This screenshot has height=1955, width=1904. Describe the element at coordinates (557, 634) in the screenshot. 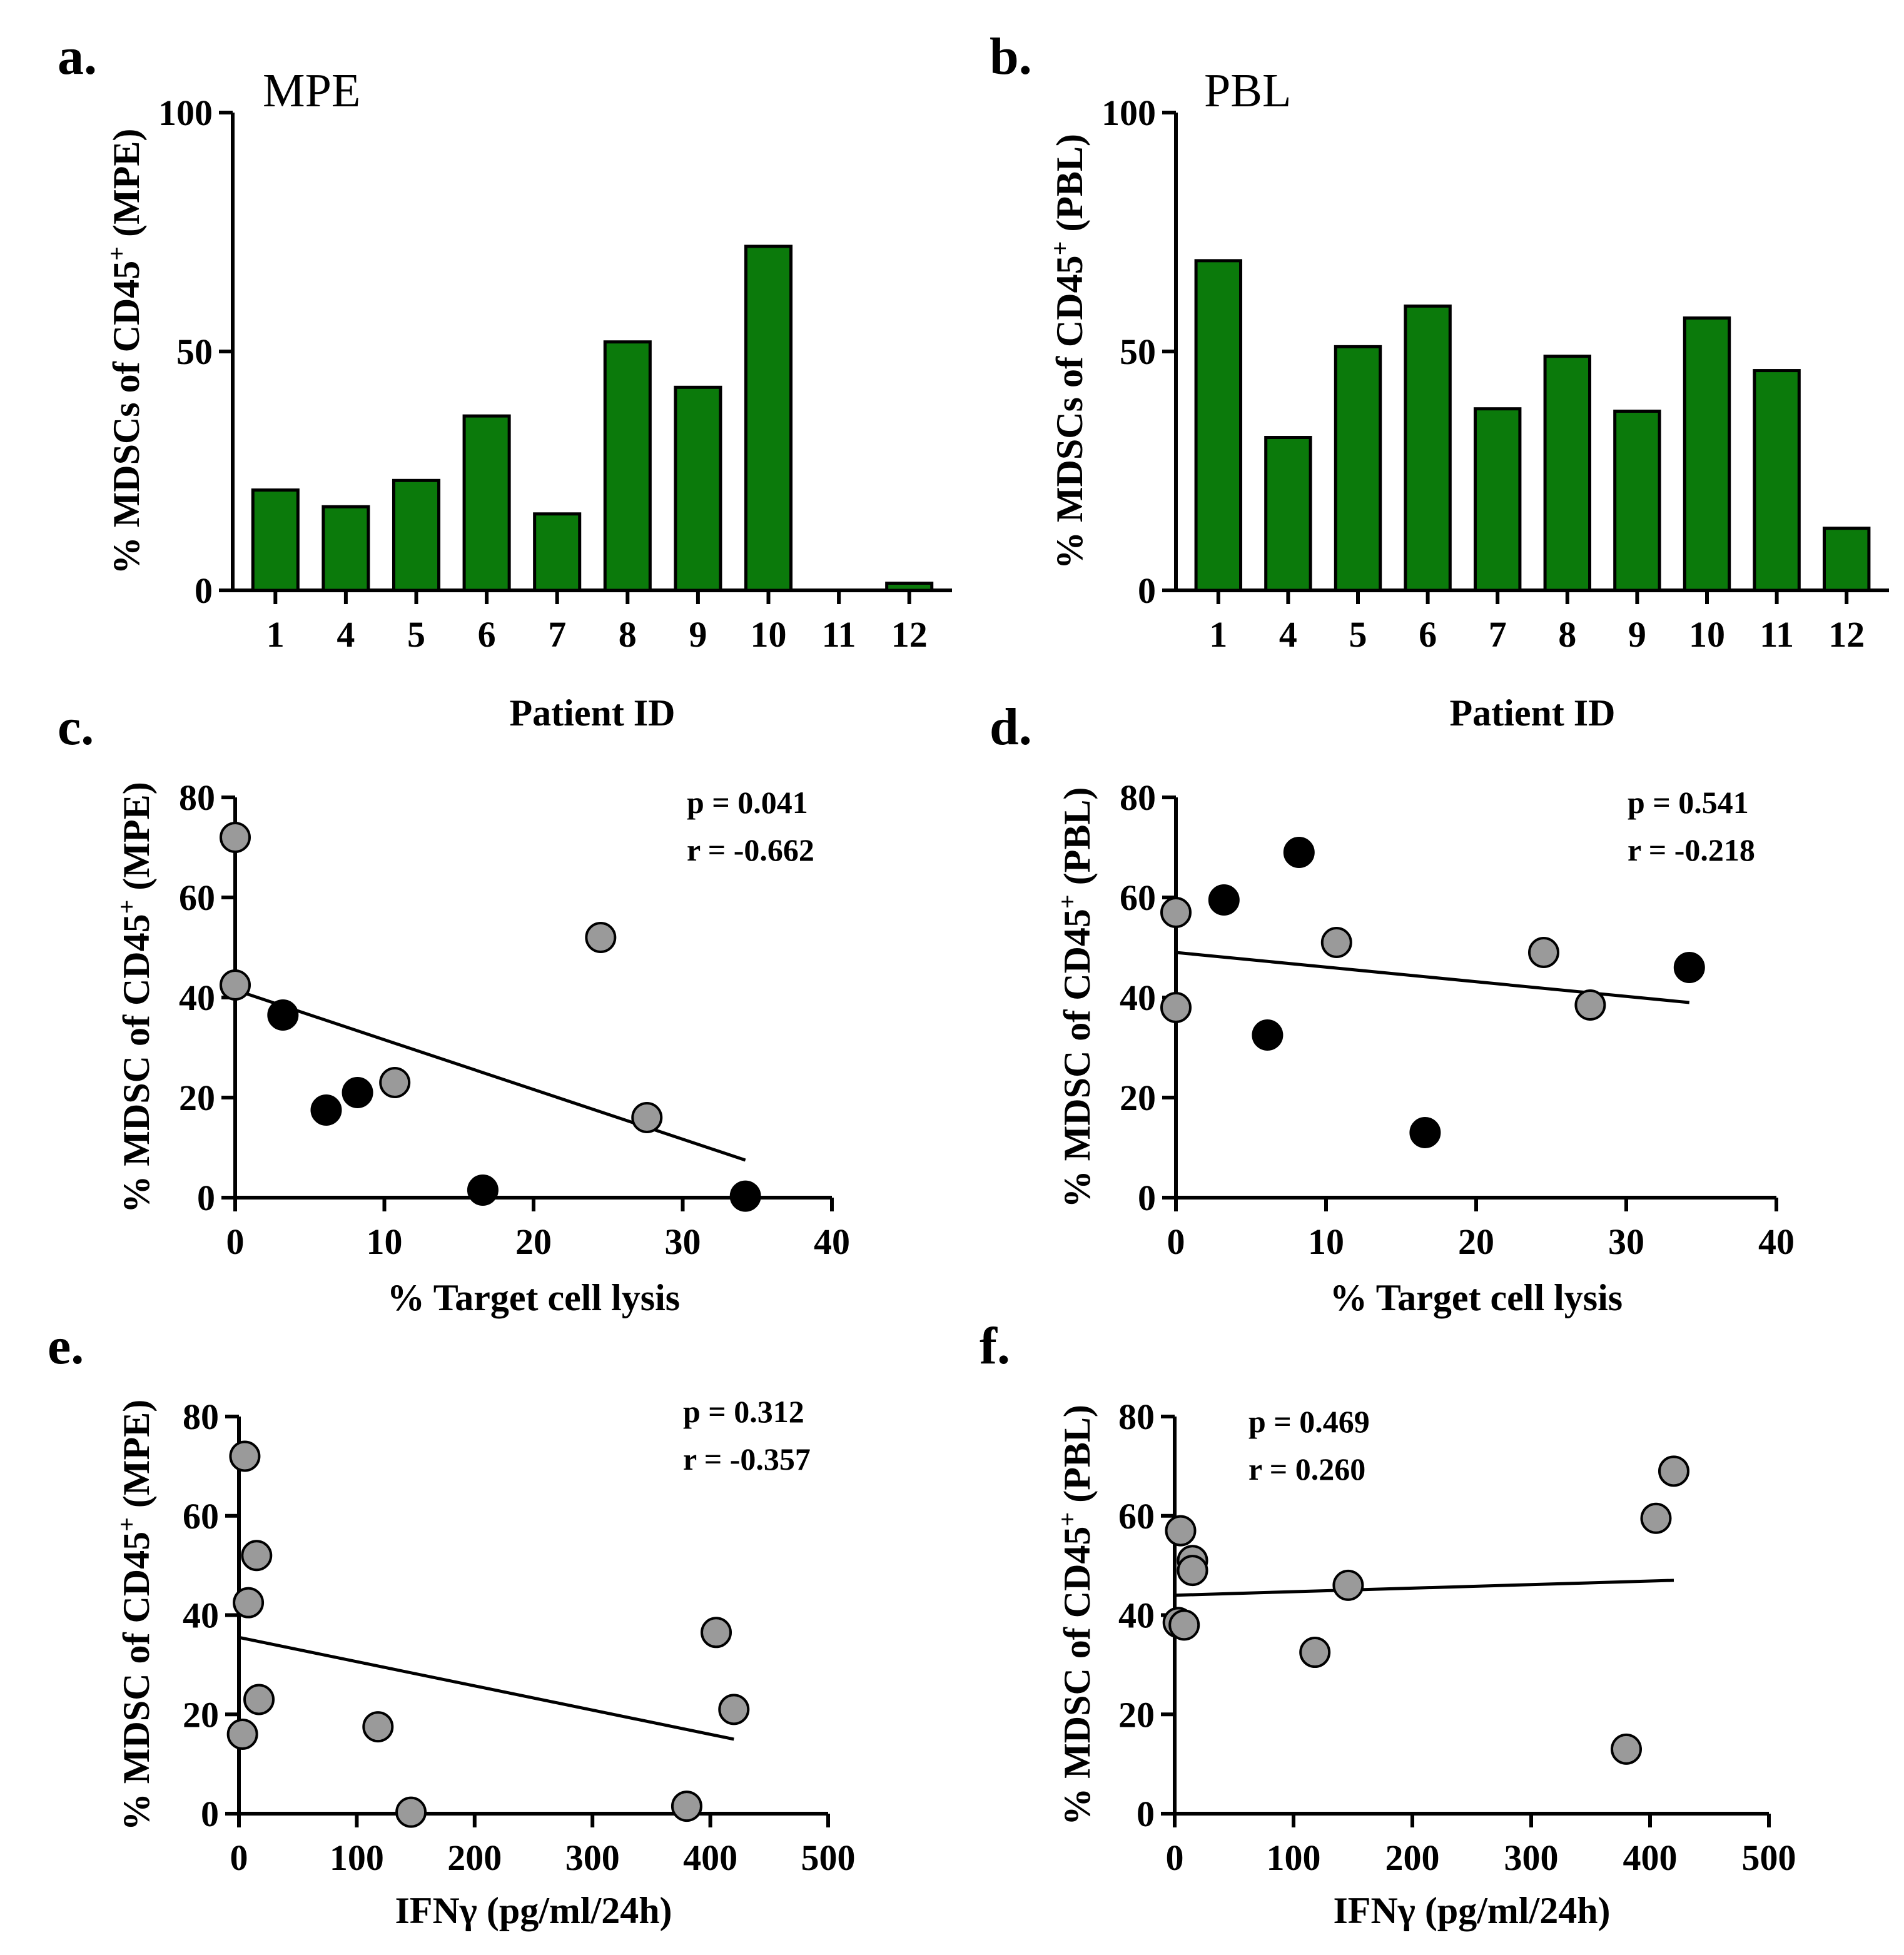

I see `x-tick-label: 7` at that location.